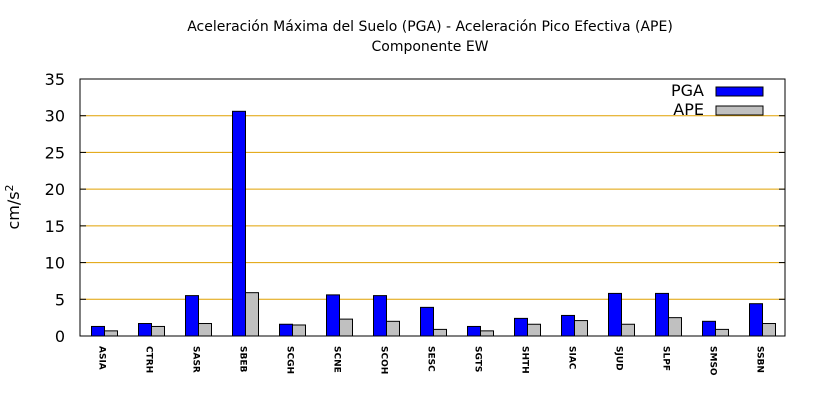 The width and height of the screenshot is (820, 400). Describe the element at coordinates (60, 336) in the screenshot. I see `y-tick-label: 0` at that location.